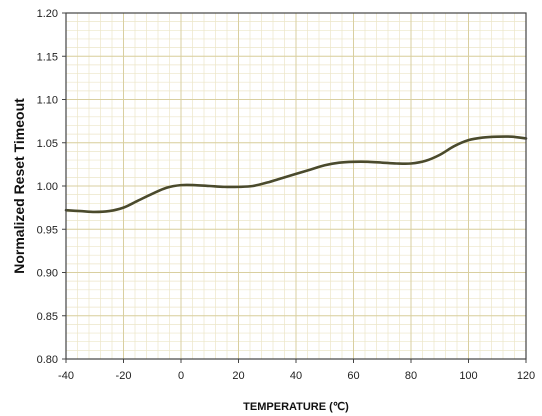 Image resolution: width=542 pixels, height=416 pixels. What do you see at coordinates (47, 14) in the screenshot?
I see `y-tick-label: 1.20` at bounding box center [47, 14].